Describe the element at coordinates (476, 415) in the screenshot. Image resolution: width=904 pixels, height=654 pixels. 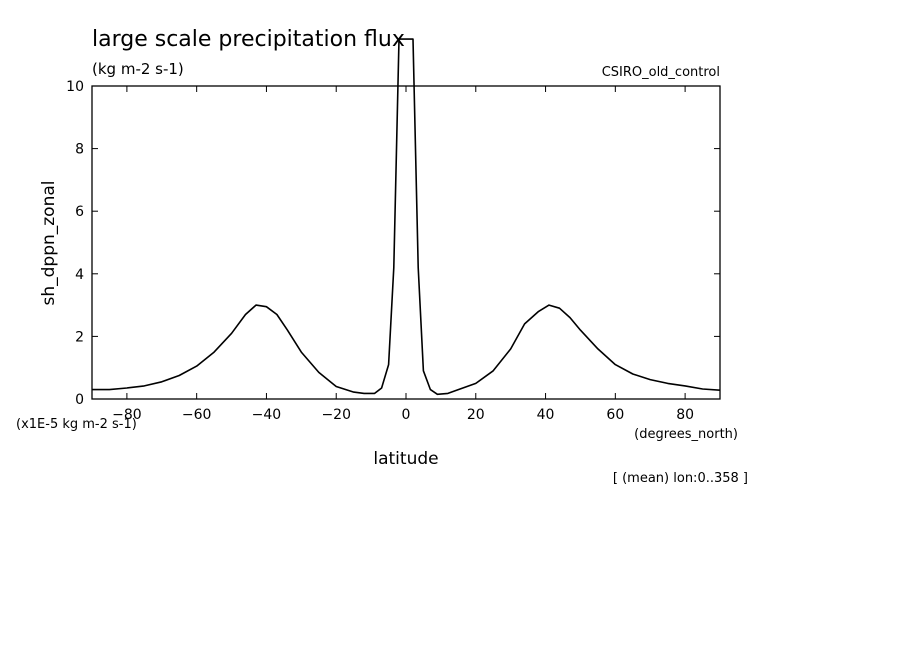
I see `x-tick-label: 20` at that location.